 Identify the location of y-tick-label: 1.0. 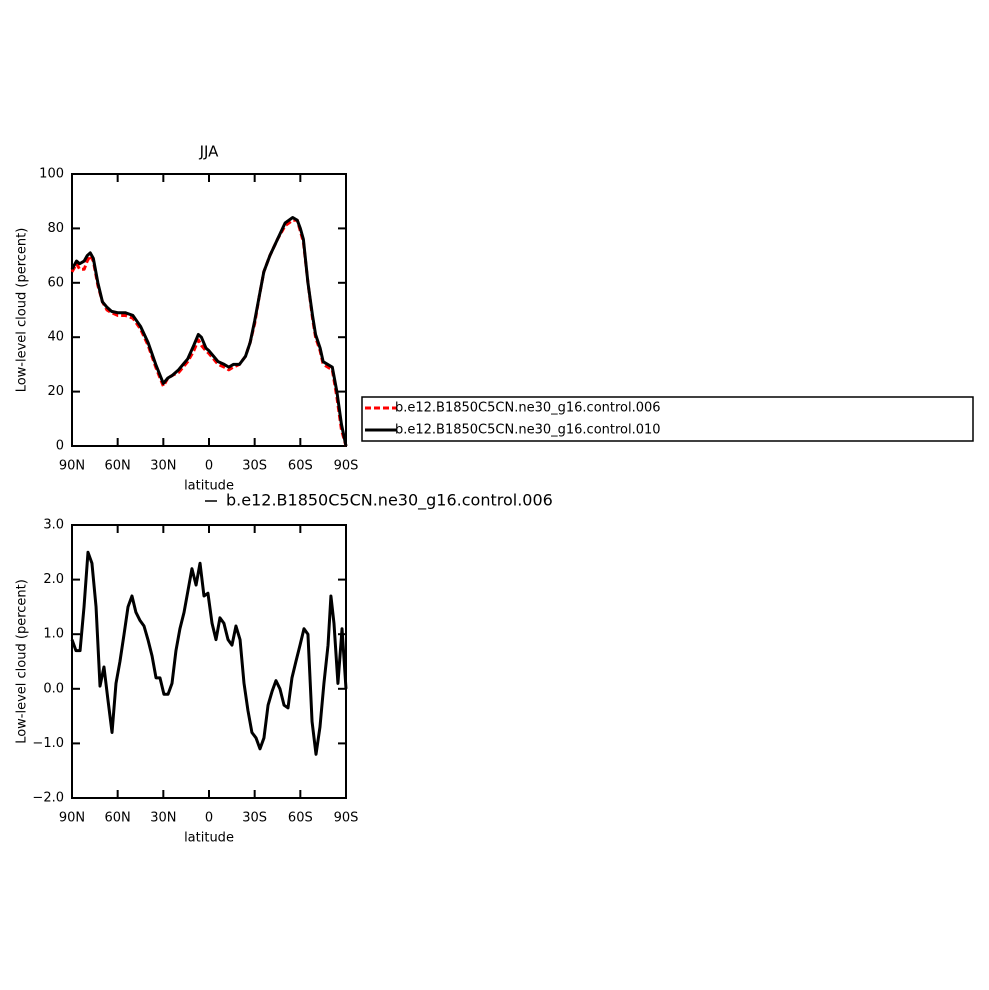
(53, 634).